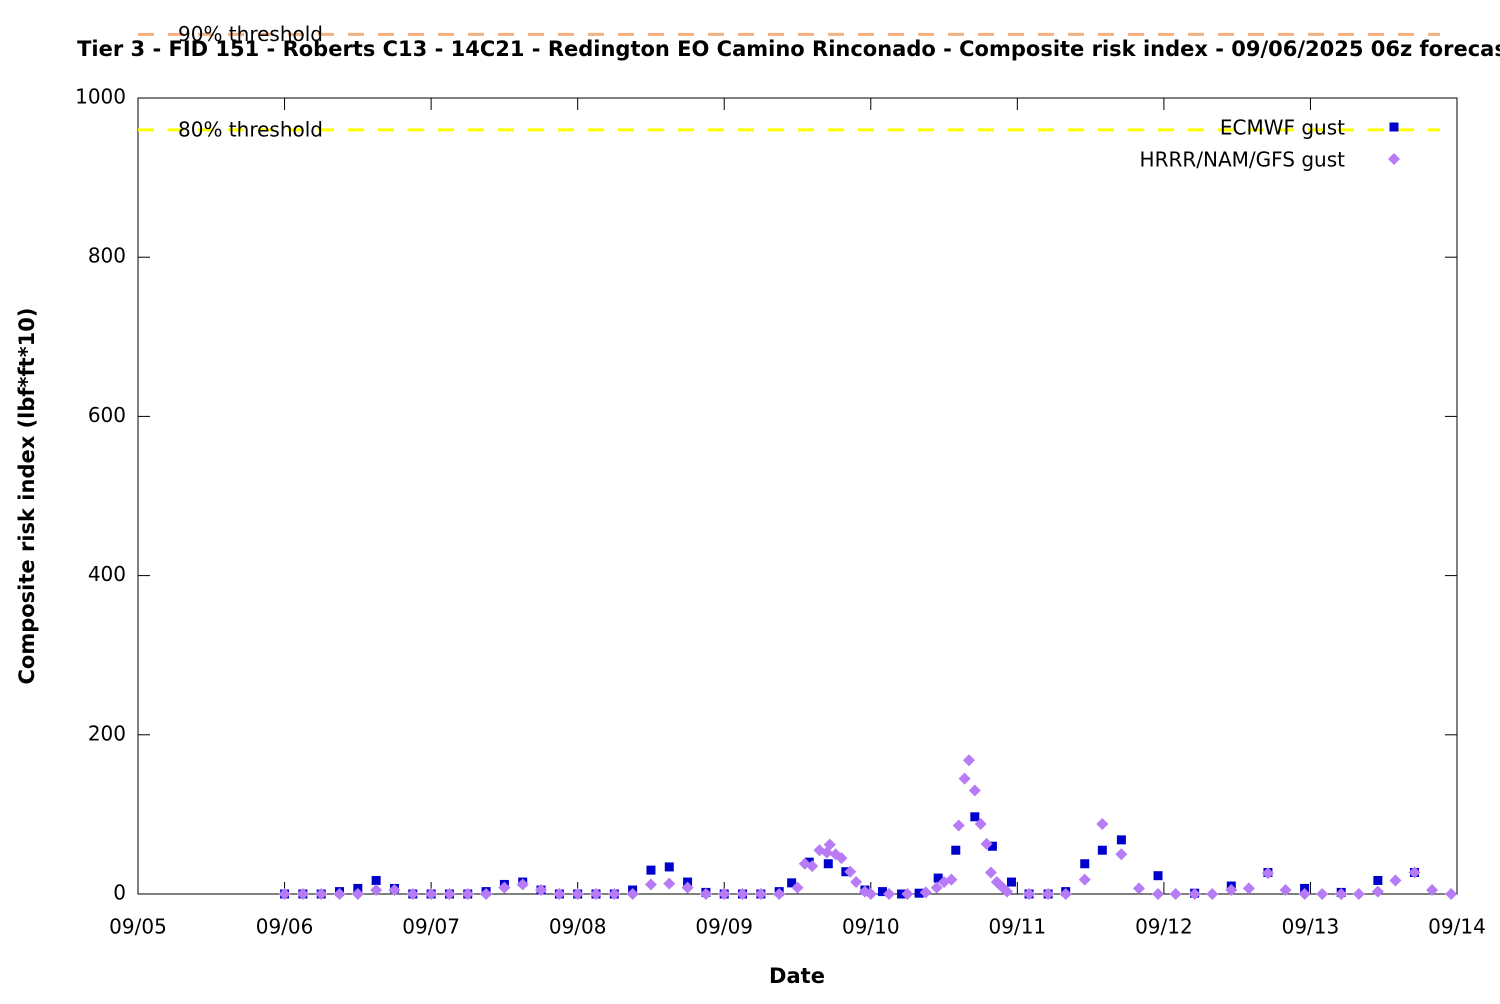  Describe the element at coordinates (1018, 927) in the screenshot. I see `x-tick-label: 09/11` at that location.